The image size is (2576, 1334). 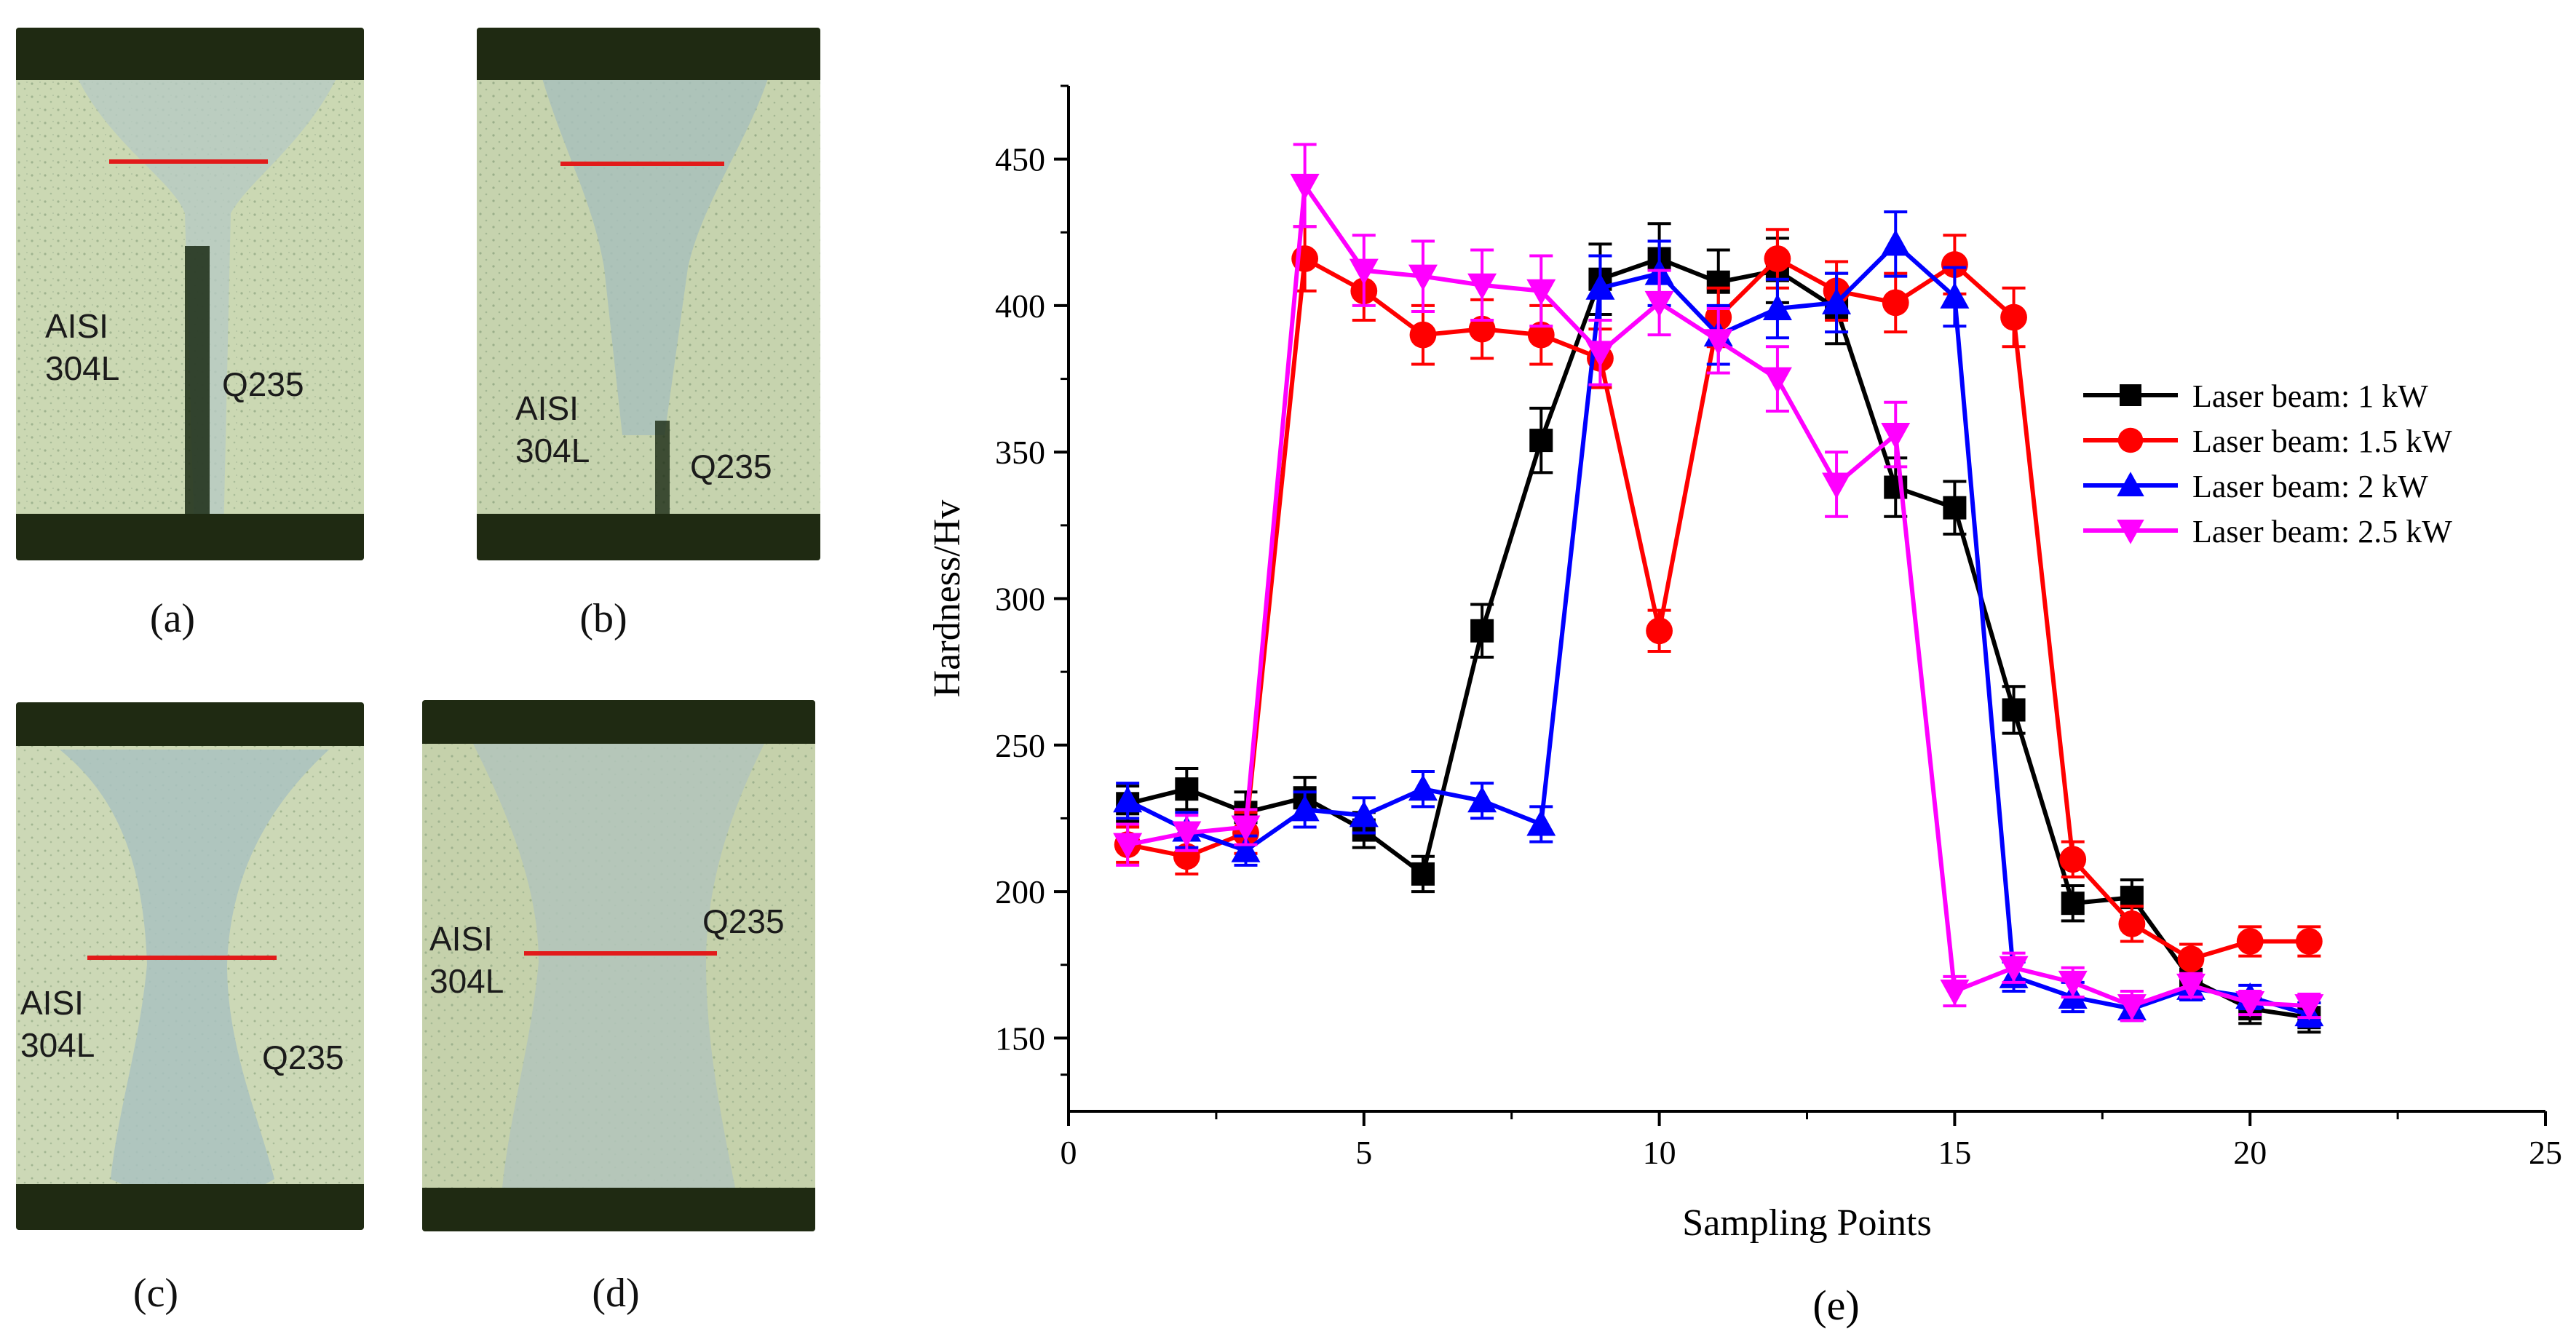 What do you see at coordinates (1020, 746) in the screenshot?
I see `y-tick-label: 250` at bounding box center [1020, 746].